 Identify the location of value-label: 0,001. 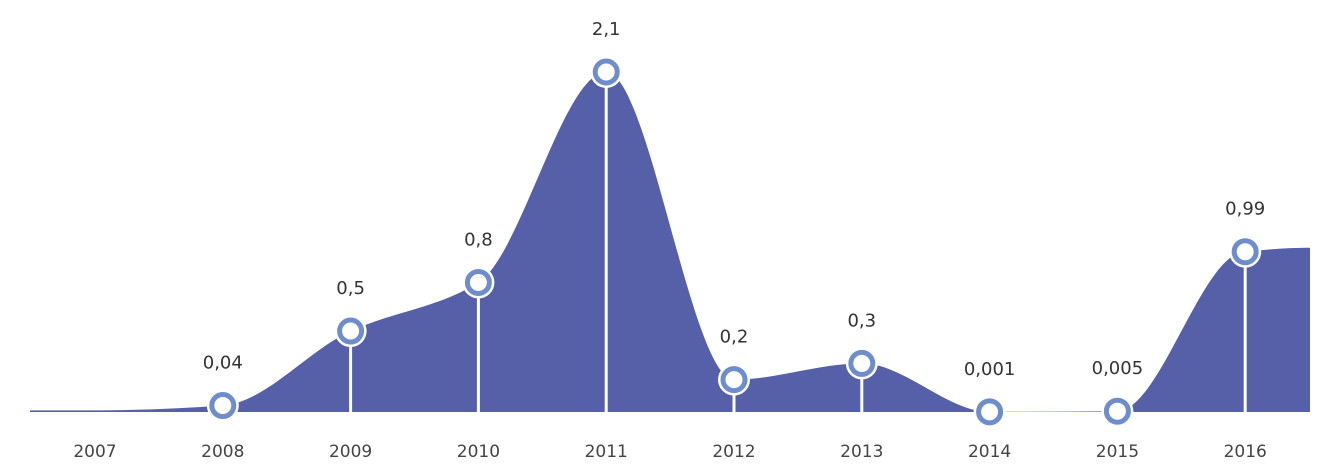
(990, 369).